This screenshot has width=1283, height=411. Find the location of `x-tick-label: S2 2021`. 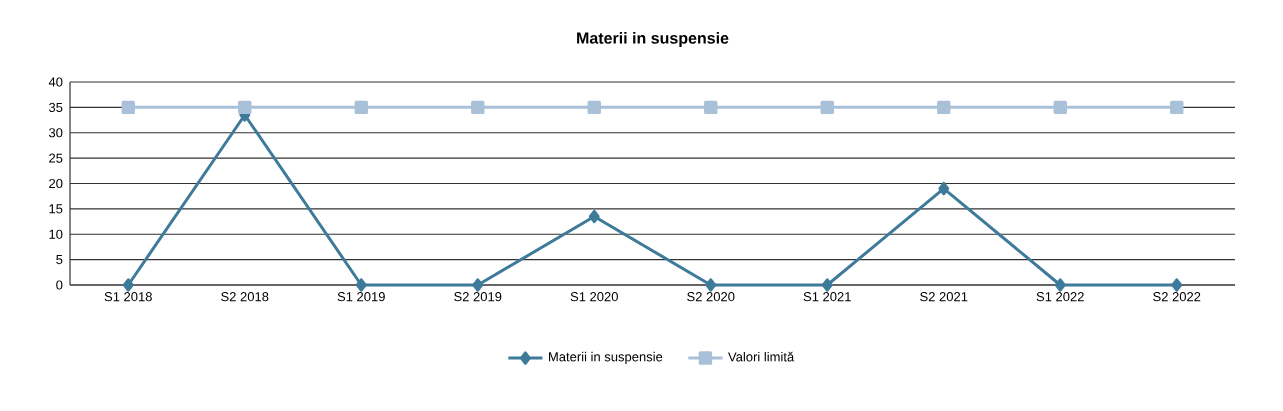

x-tick-label: S2 2021 is located at coordinates (944, 297).